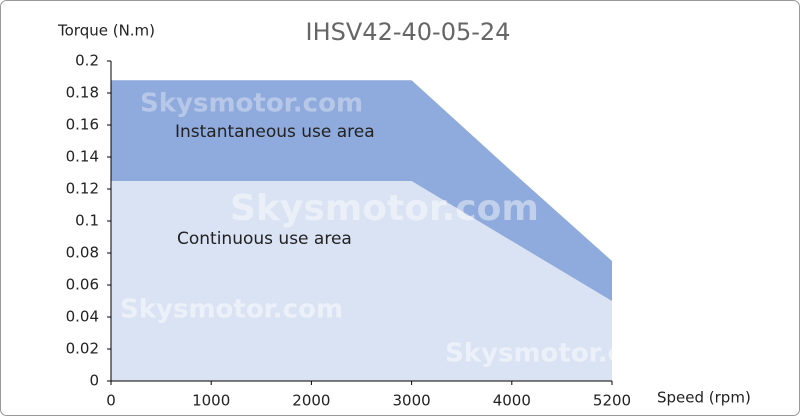  I want to click on series-label: Instantaneous use area, so click(275, 132).